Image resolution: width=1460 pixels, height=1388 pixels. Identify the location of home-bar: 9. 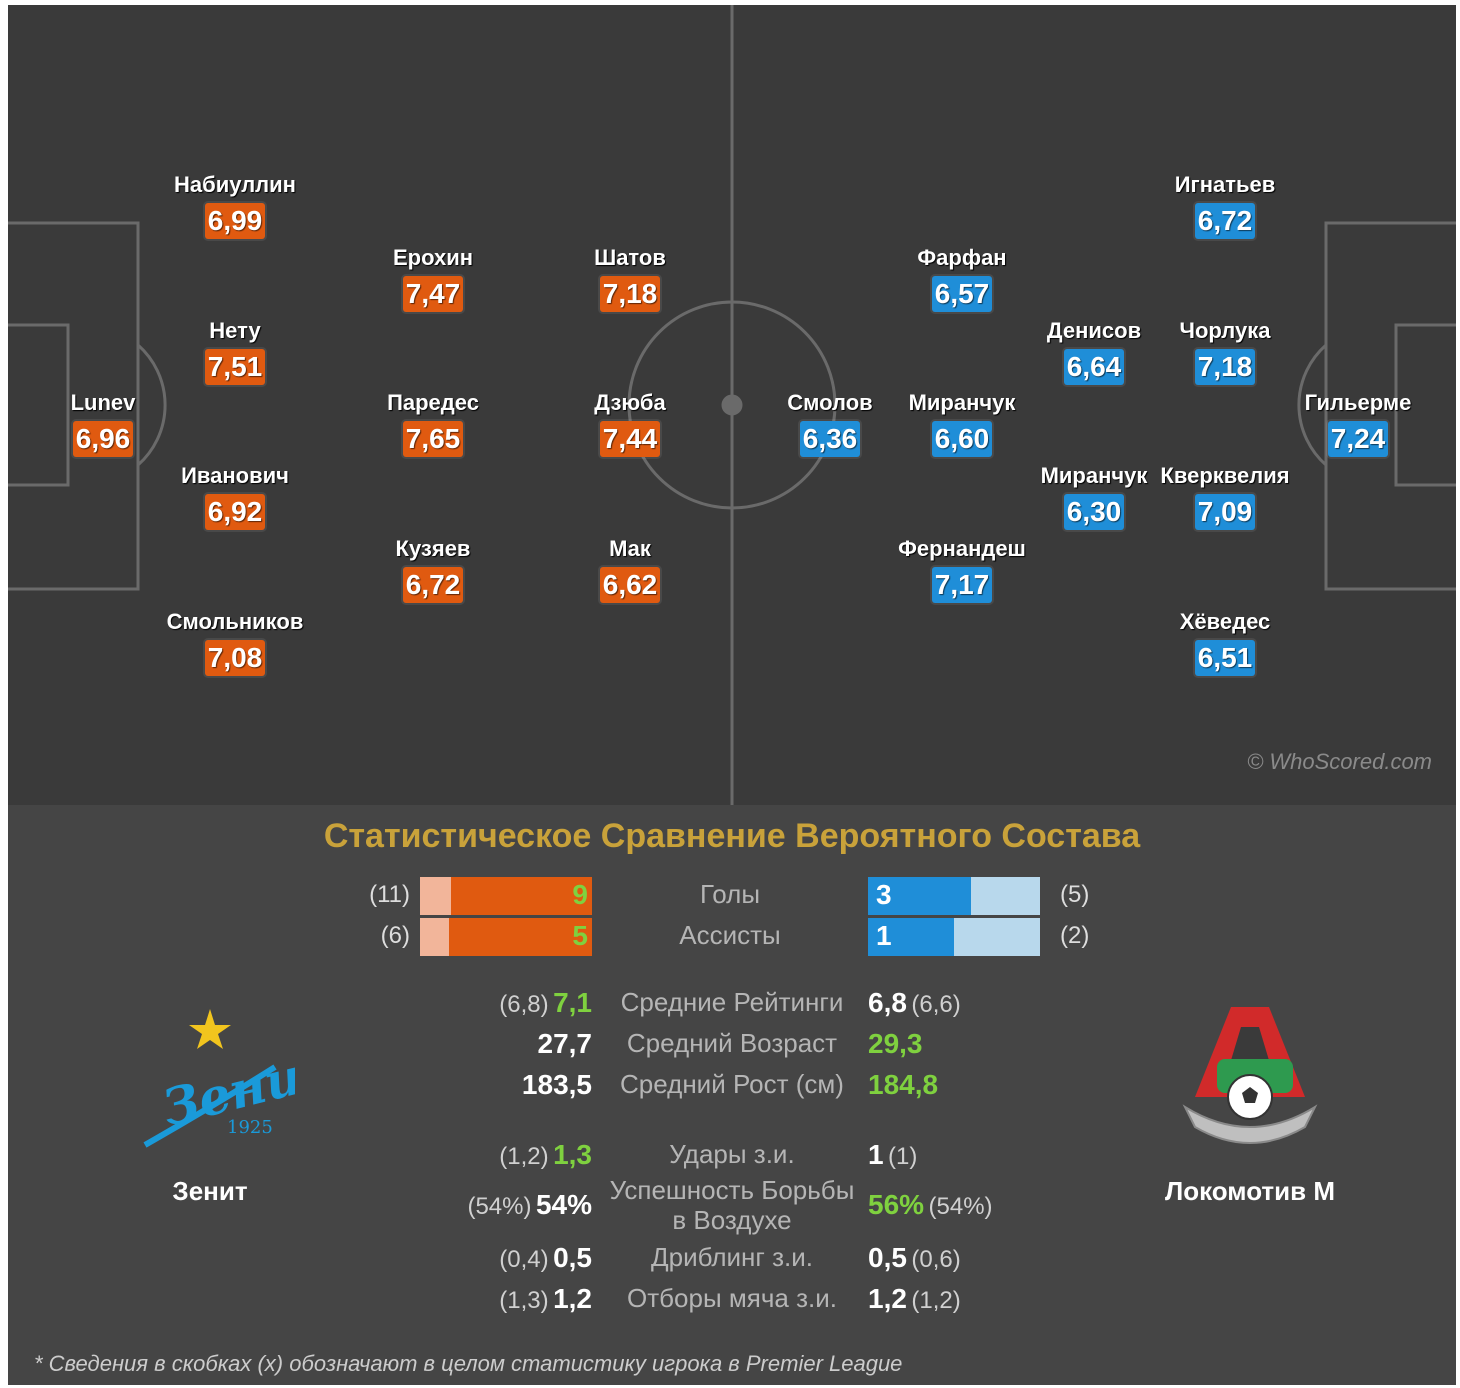
(506, 896).